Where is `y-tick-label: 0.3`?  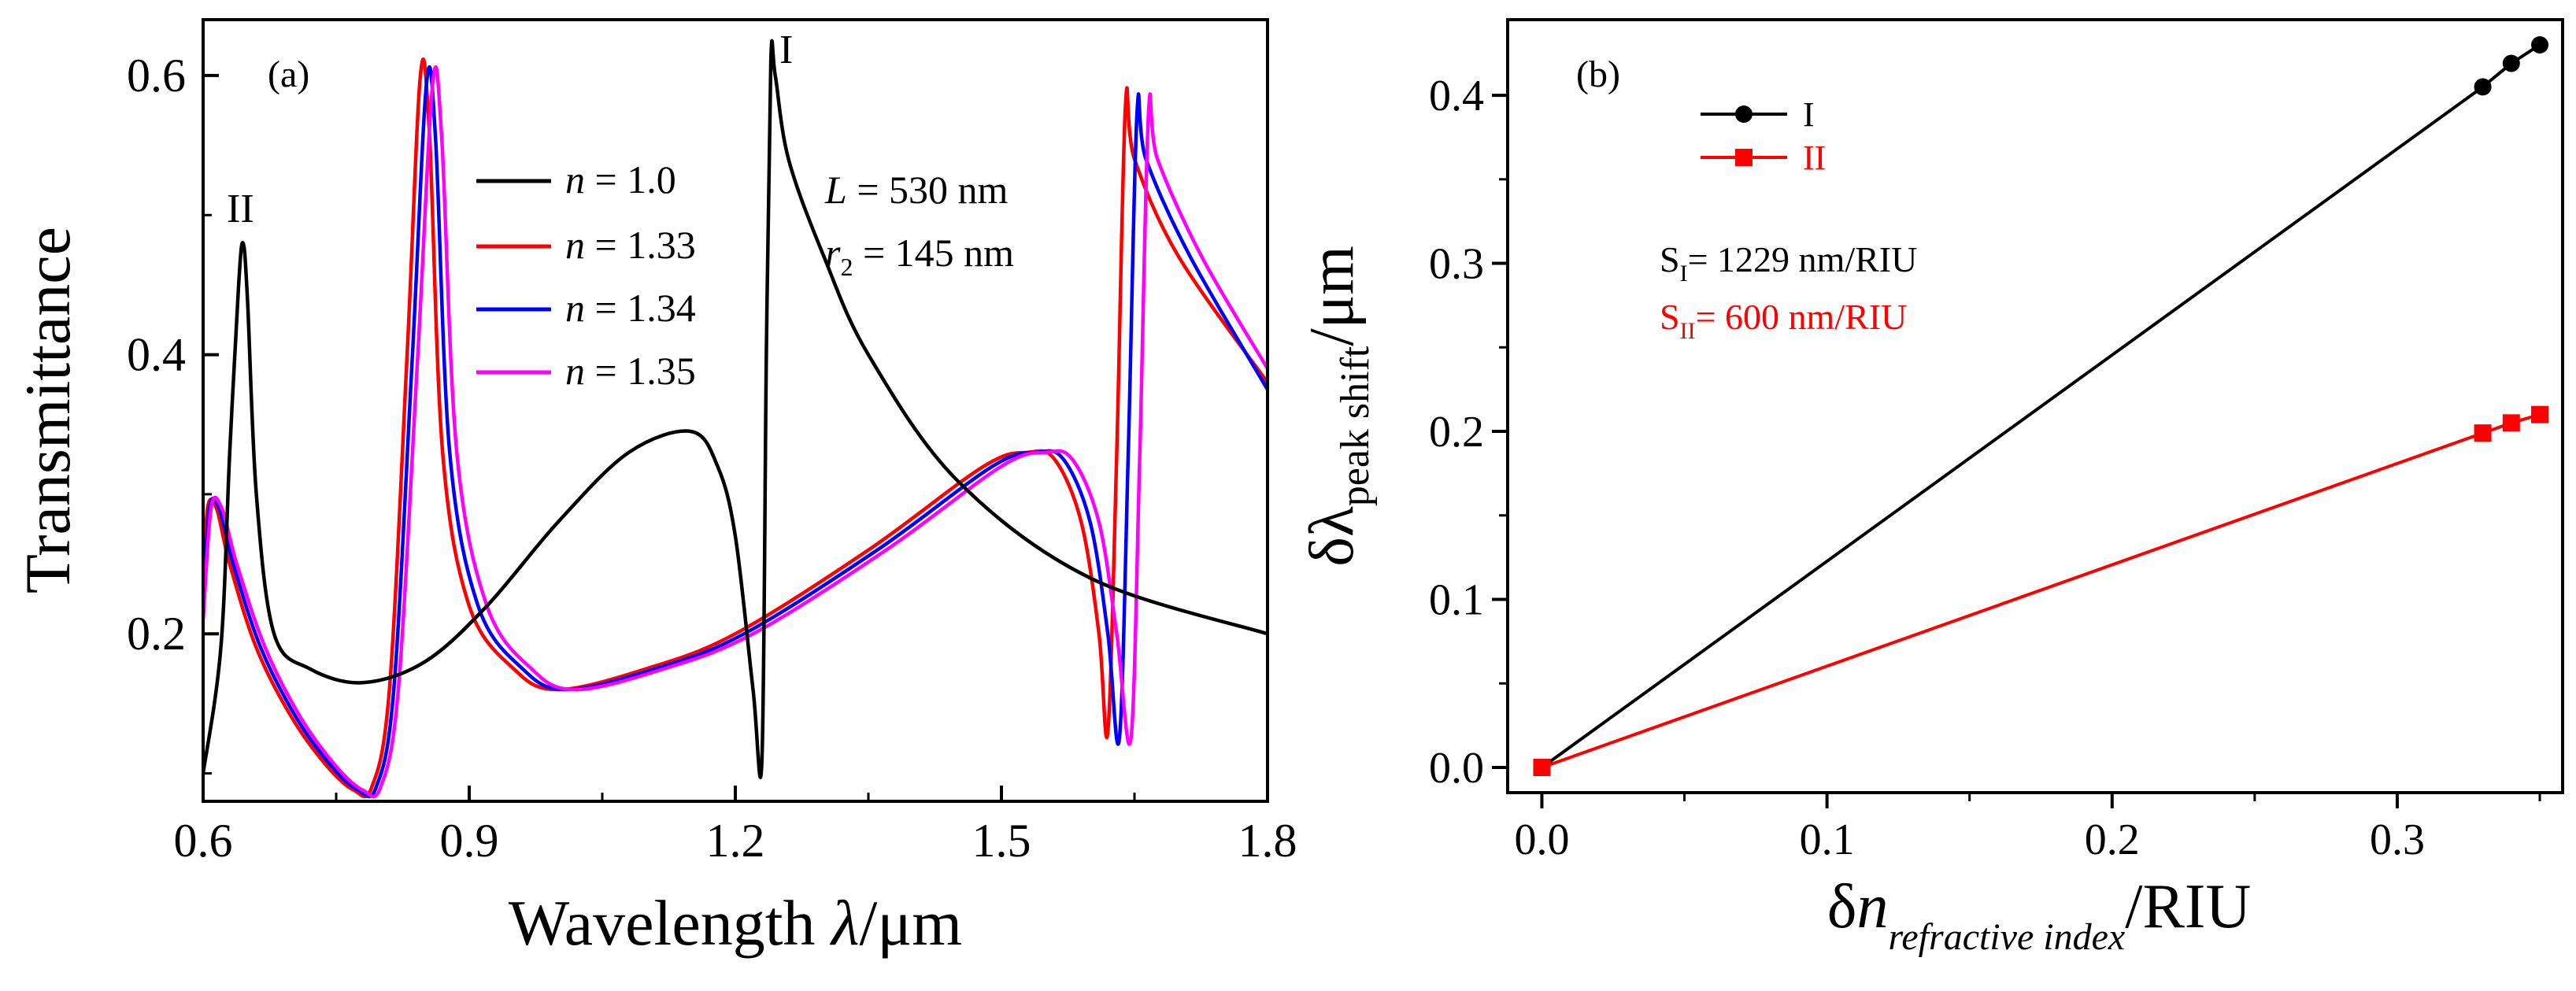 y-tick-label: 0.3 is located at coordinates (1456, 264).